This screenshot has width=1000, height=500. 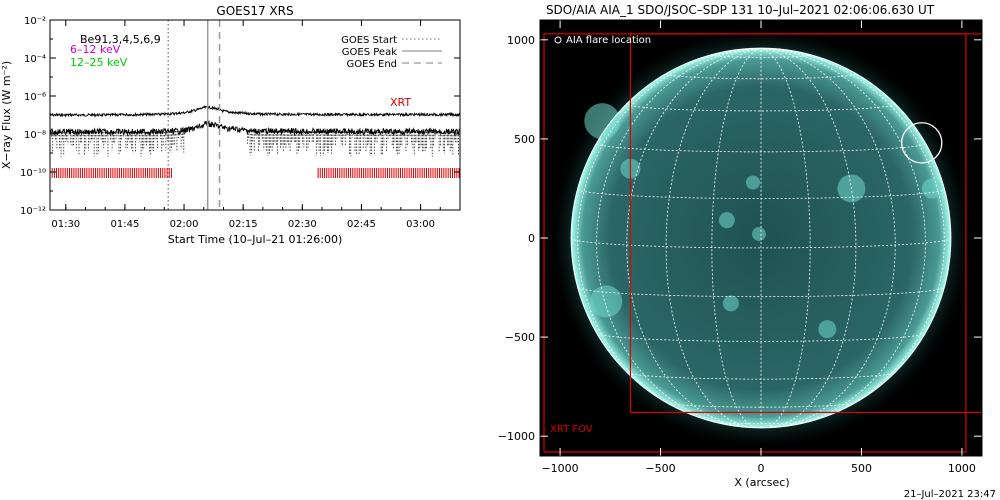 I want to click on y-tick-label: 10⁻⁴, so click(x=35, y=59).